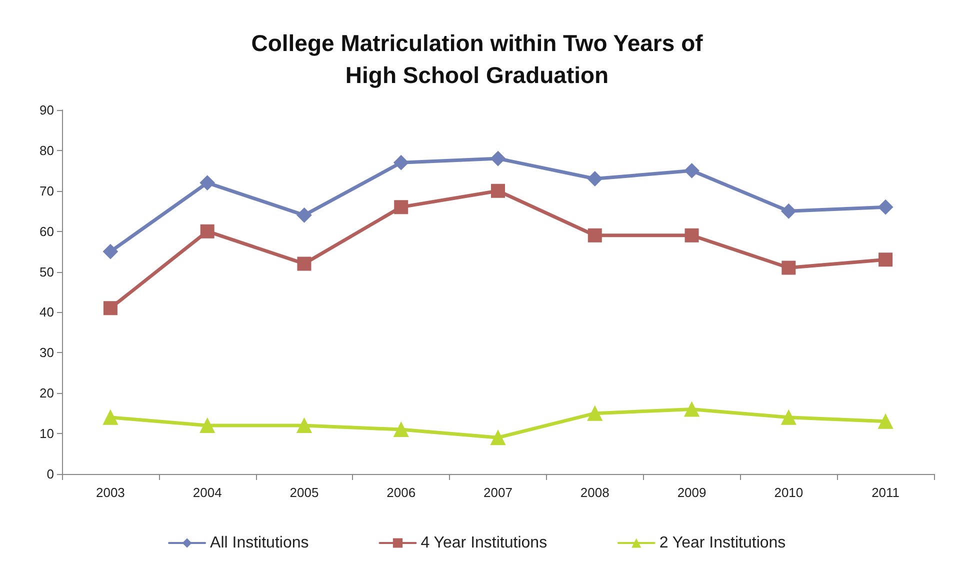 The height and width of the screenshot is (564, 954). Describe the element at coordinates (498, 492) in the screenshot. I see `x-tick-label: 2007` at that location.